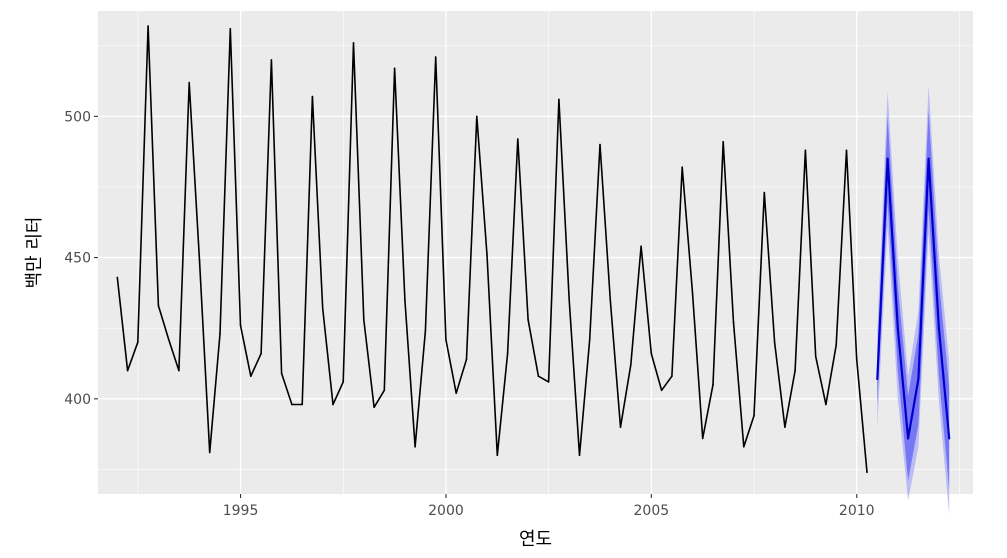  I want to click on x-tick-label: 2005, so click(652, 511).